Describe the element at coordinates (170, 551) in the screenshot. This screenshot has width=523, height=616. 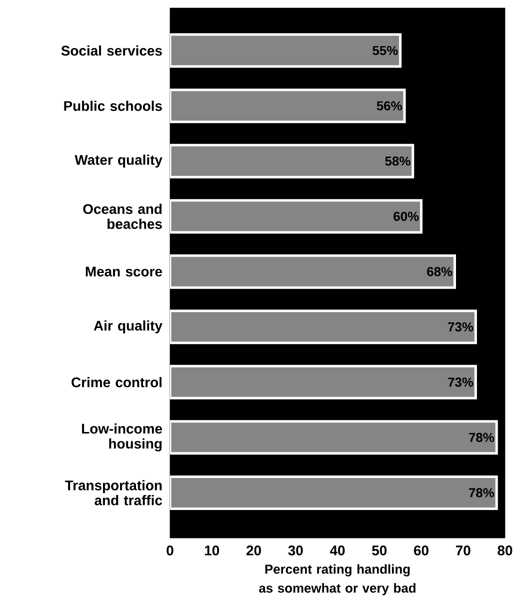
I see `x-tick-label: 0` at that location.